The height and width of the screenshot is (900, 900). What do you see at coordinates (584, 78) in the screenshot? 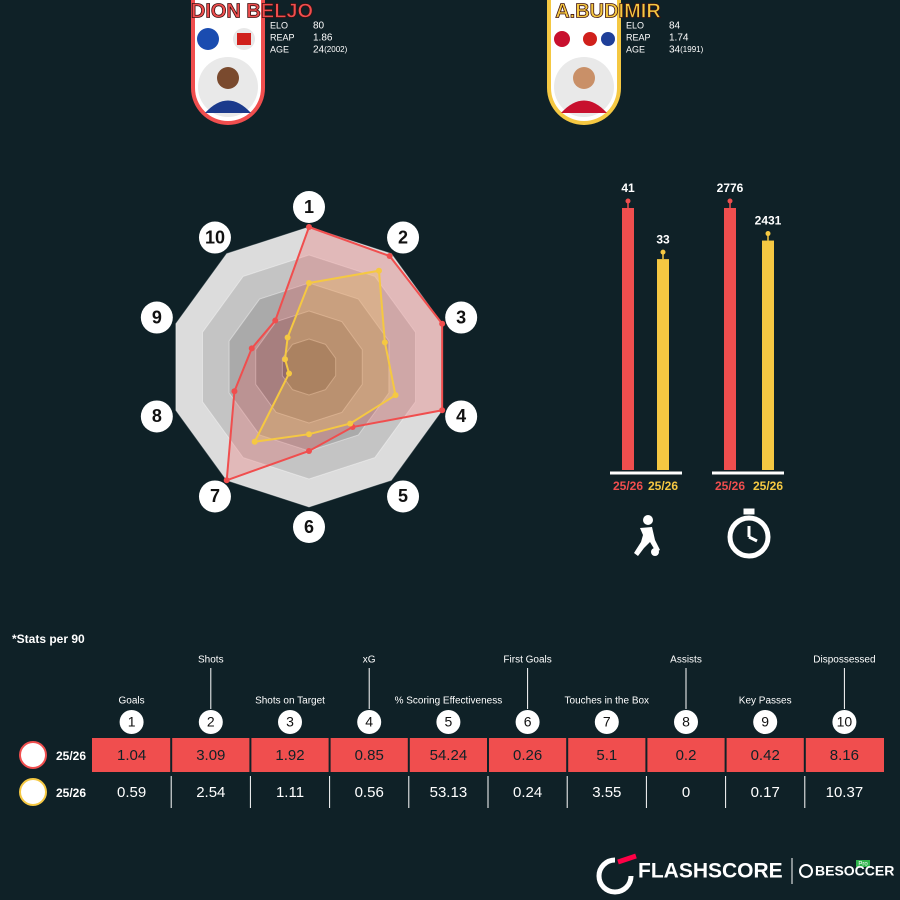
I see `player-head` at bounding box center [584, 78].